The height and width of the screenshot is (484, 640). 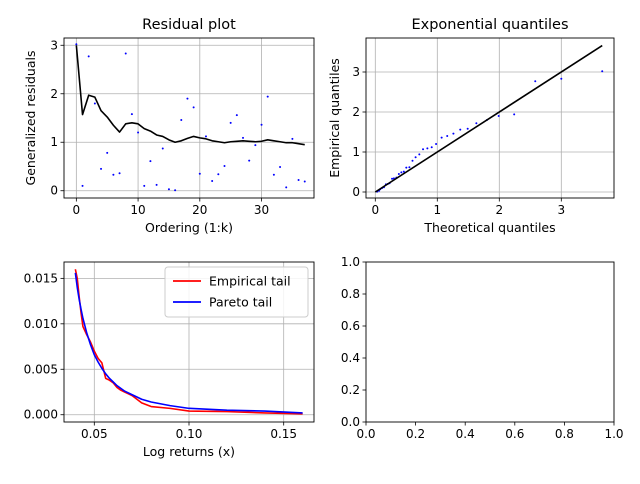 What do you see at coordinates (189, 434) in the screenshot?
I see `x-tick-label: 0.10` at bounding box center [189, 434].